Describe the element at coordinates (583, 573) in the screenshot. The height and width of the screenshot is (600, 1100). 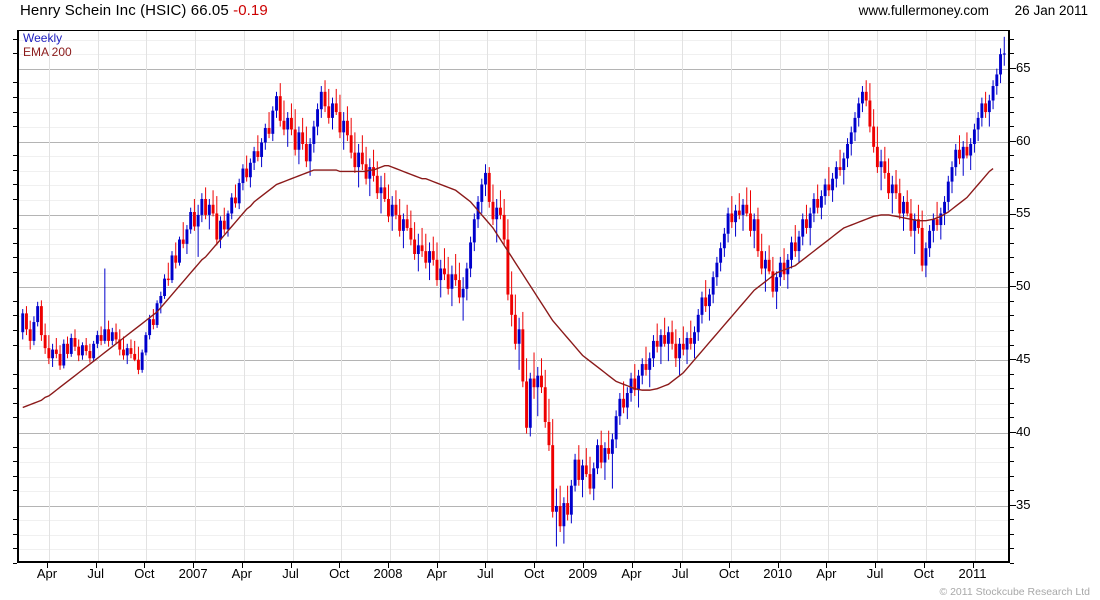
I see `x-axis-label: 2009` at that location.